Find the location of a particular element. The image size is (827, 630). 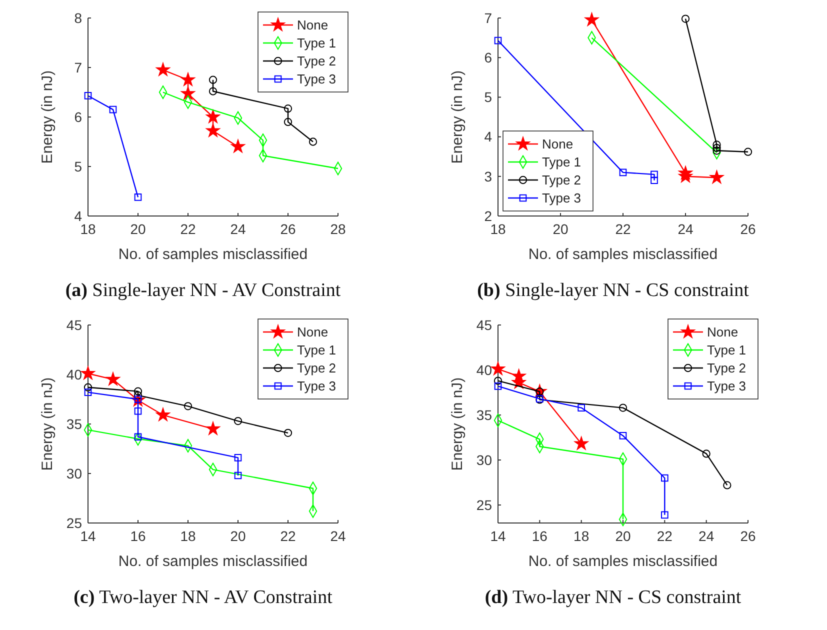

text: (c) Two-layer NN - AV Constraint is located at coordinates (204, 597).